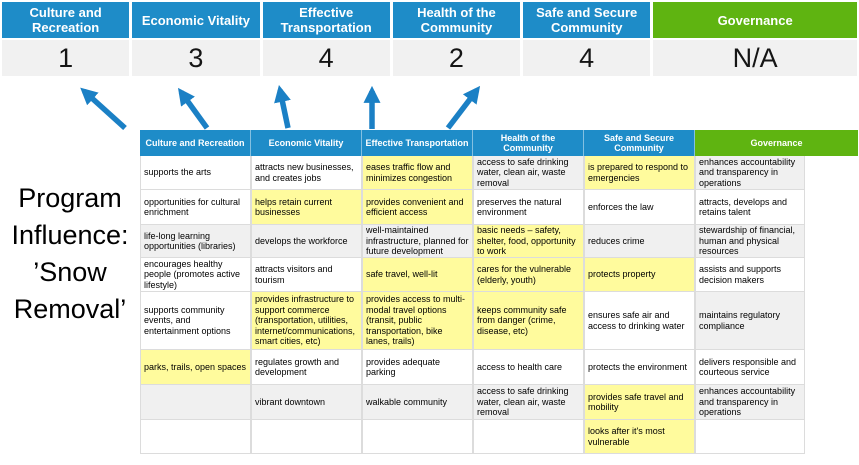 The width and height of the screenshot is (859, 465). I want to click on score-column-culture: Culture and Recreation 1, so click(66, 39).